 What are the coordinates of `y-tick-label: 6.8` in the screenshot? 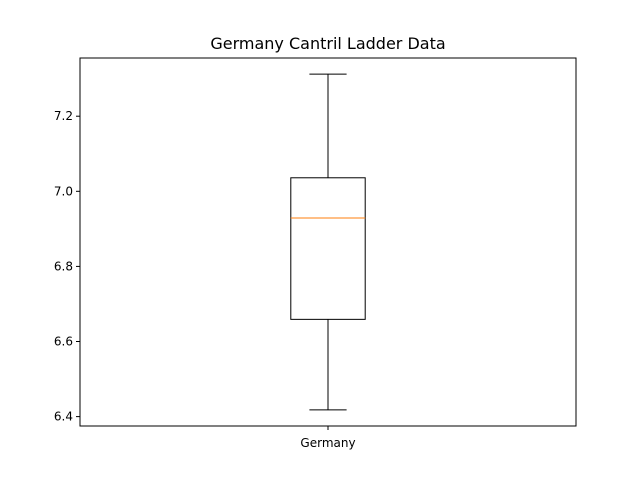 It's located at (63, 266).